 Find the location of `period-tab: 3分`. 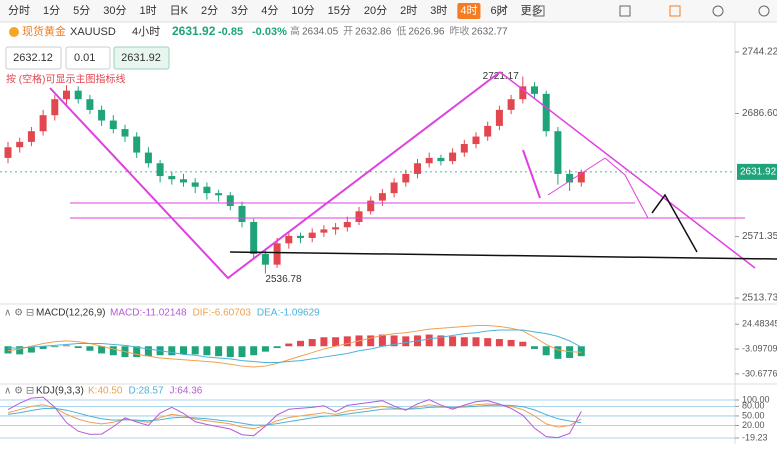

period-tab: 3分 is located at coordinates (239, 10).